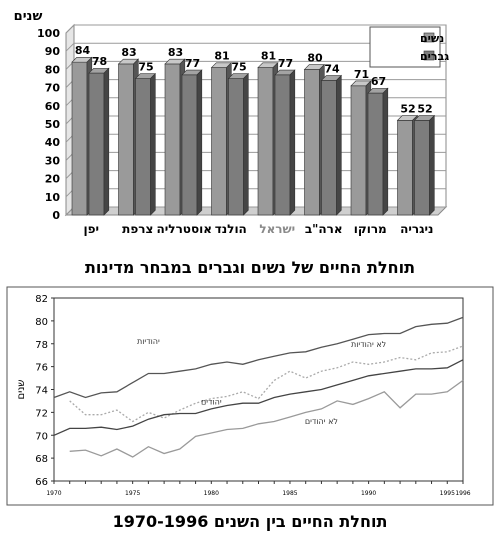 This screenshot has width=500, height=547. Describe the element at coordinates (321, 421) in the screenshot. I see `series-label: לא יהודים` at that location.